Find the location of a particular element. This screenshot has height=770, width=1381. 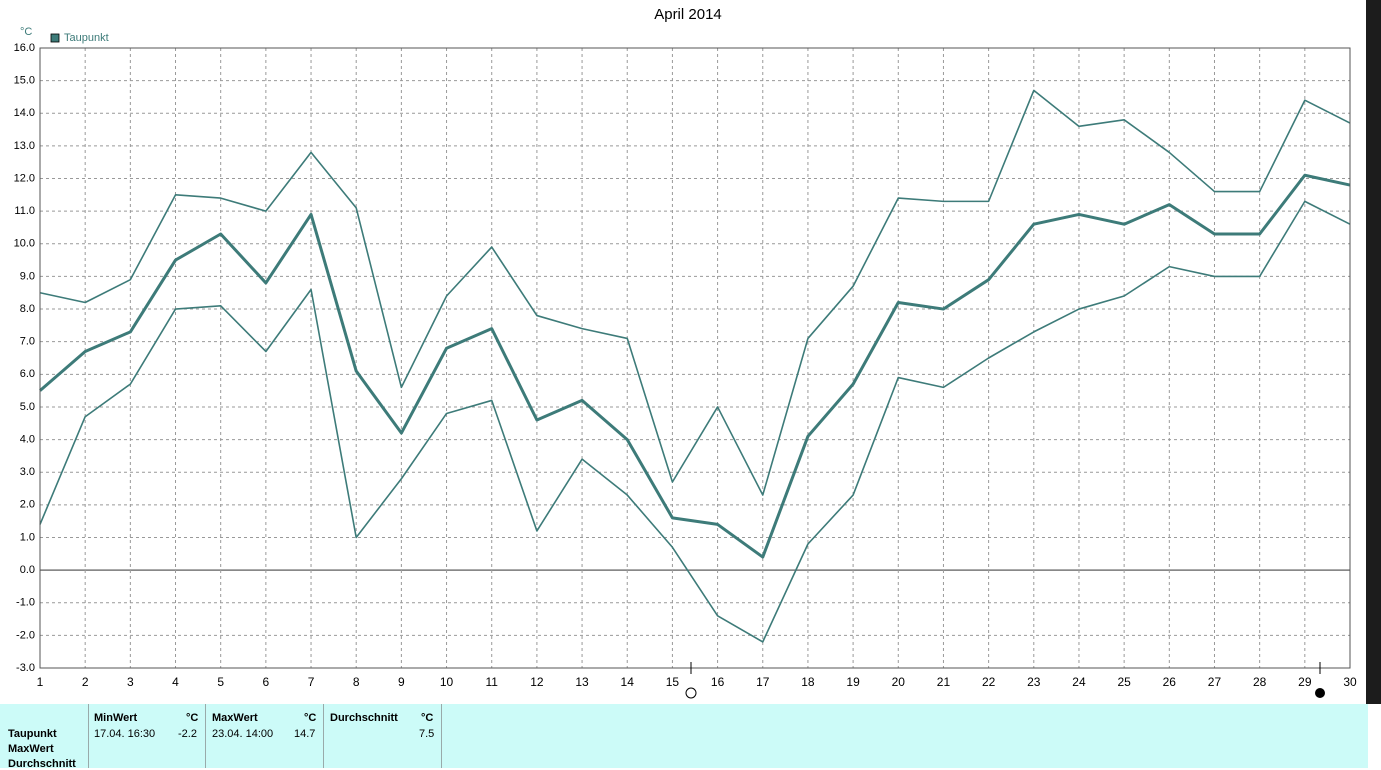

y-tick-label: 16.0 is located at coordinates (24, 48).